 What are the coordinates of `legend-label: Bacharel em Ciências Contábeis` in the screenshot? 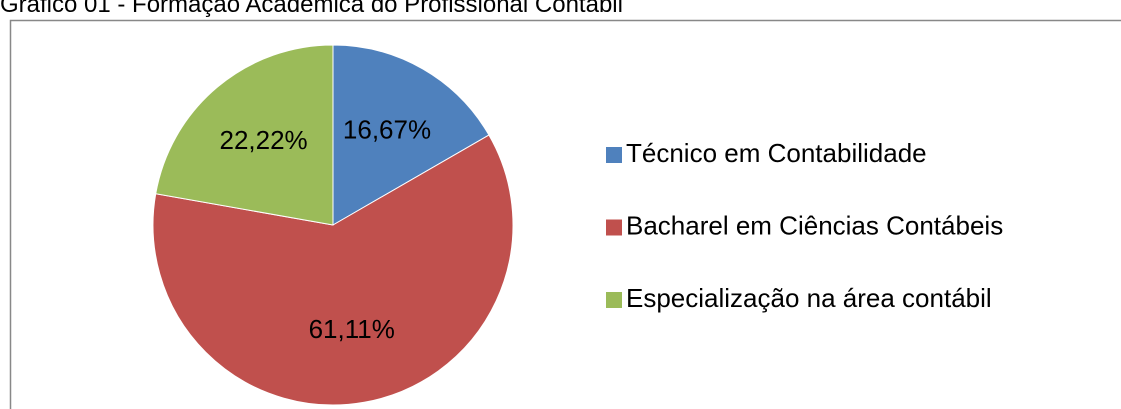 It's located at (814, 225).